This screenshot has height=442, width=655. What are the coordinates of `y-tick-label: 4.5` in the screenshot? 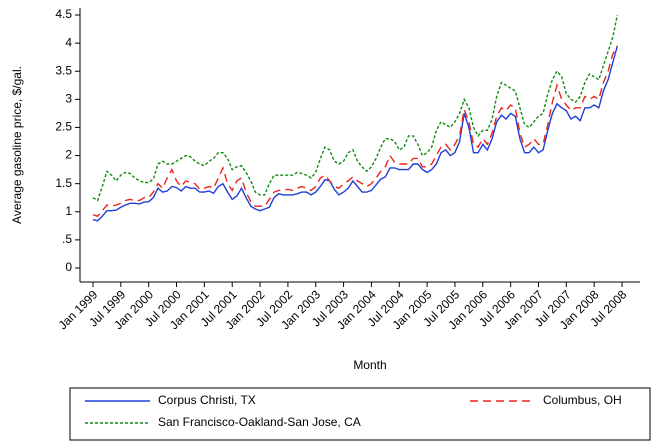 It's located at (63, 14).